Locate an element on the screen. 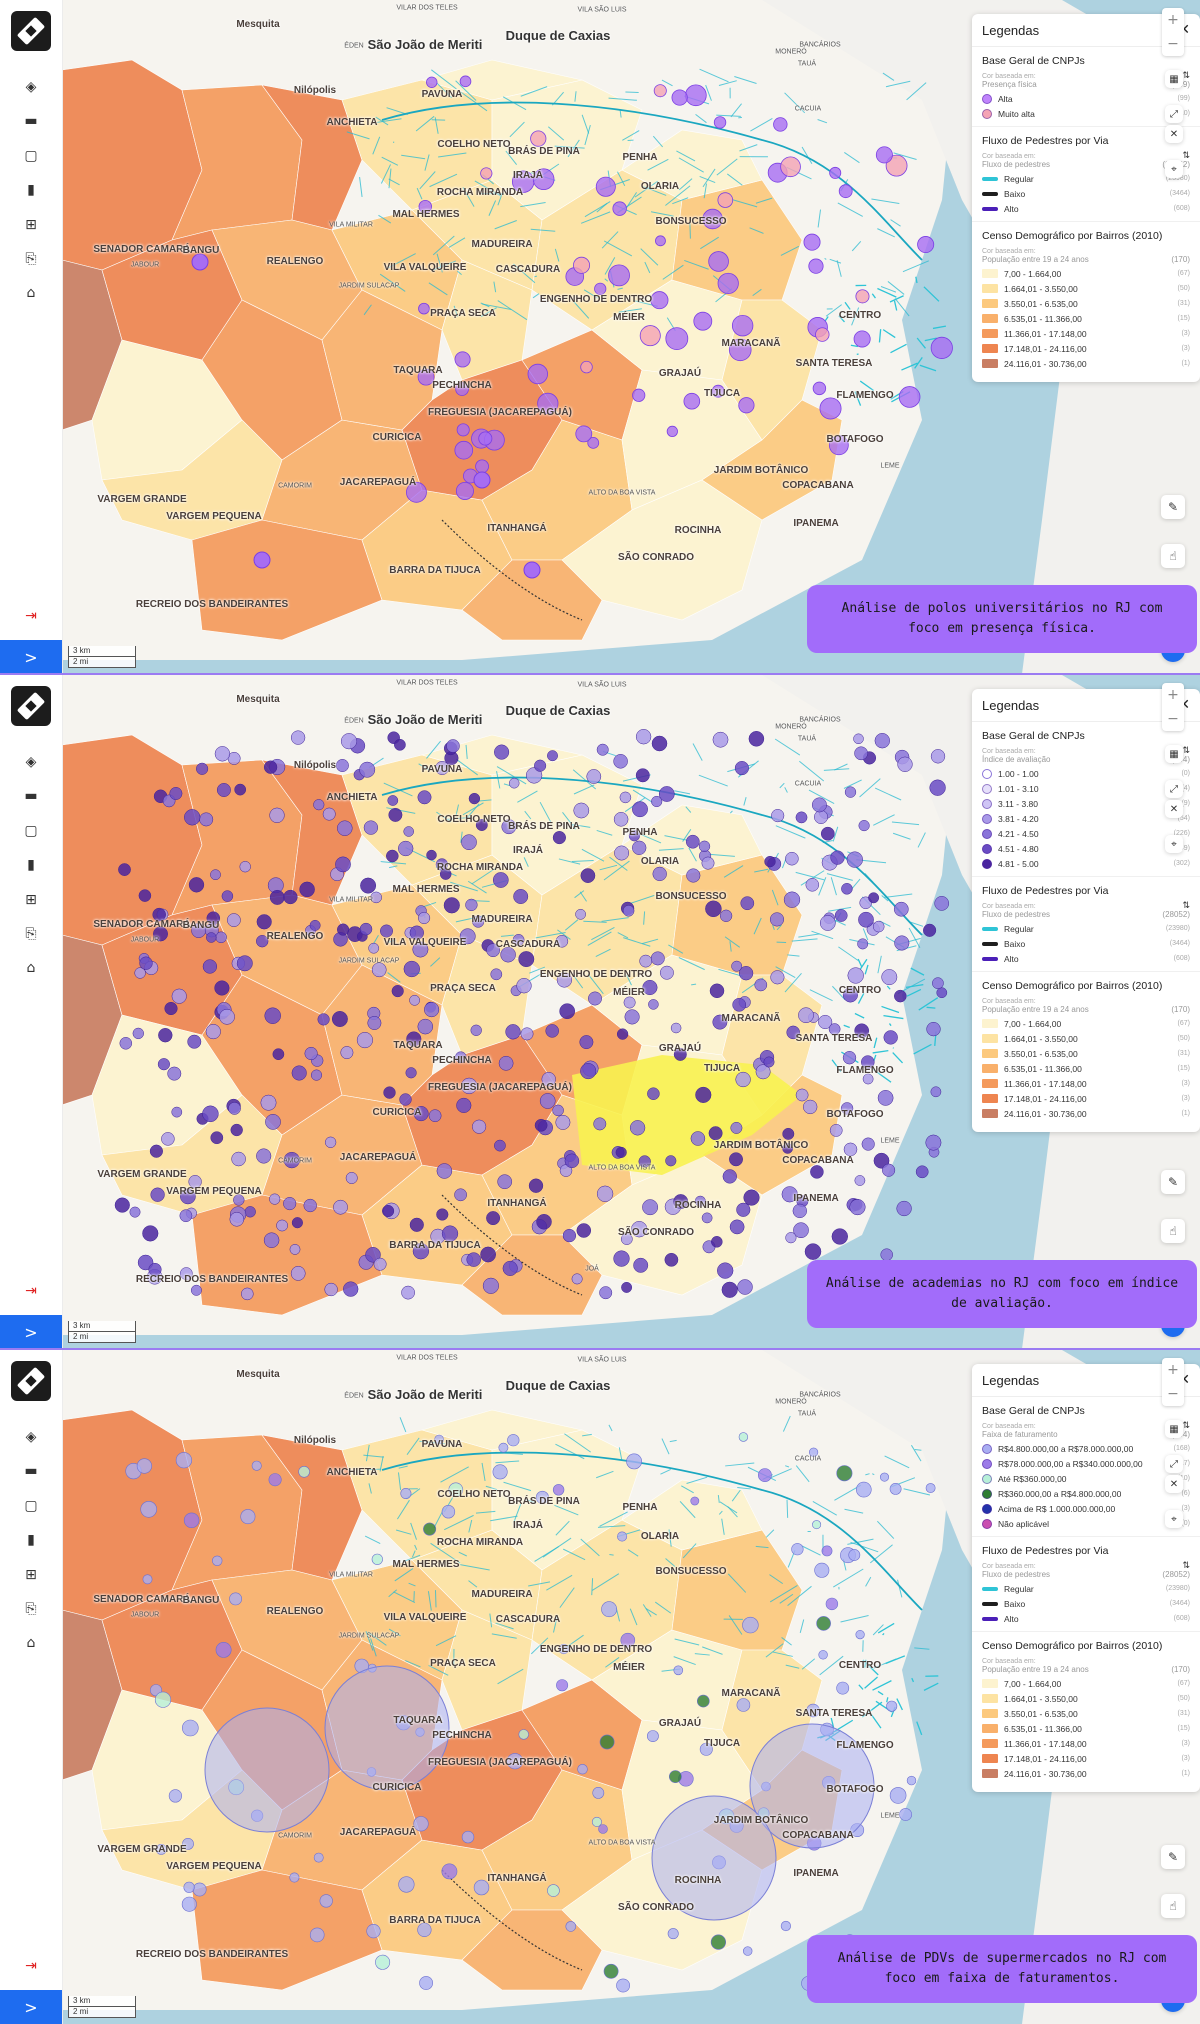 The width and height of the screenshot is (1200, 2024). legend-item: 7,00 - 1.664,00 (67) is located at coordinates (1086, 273).